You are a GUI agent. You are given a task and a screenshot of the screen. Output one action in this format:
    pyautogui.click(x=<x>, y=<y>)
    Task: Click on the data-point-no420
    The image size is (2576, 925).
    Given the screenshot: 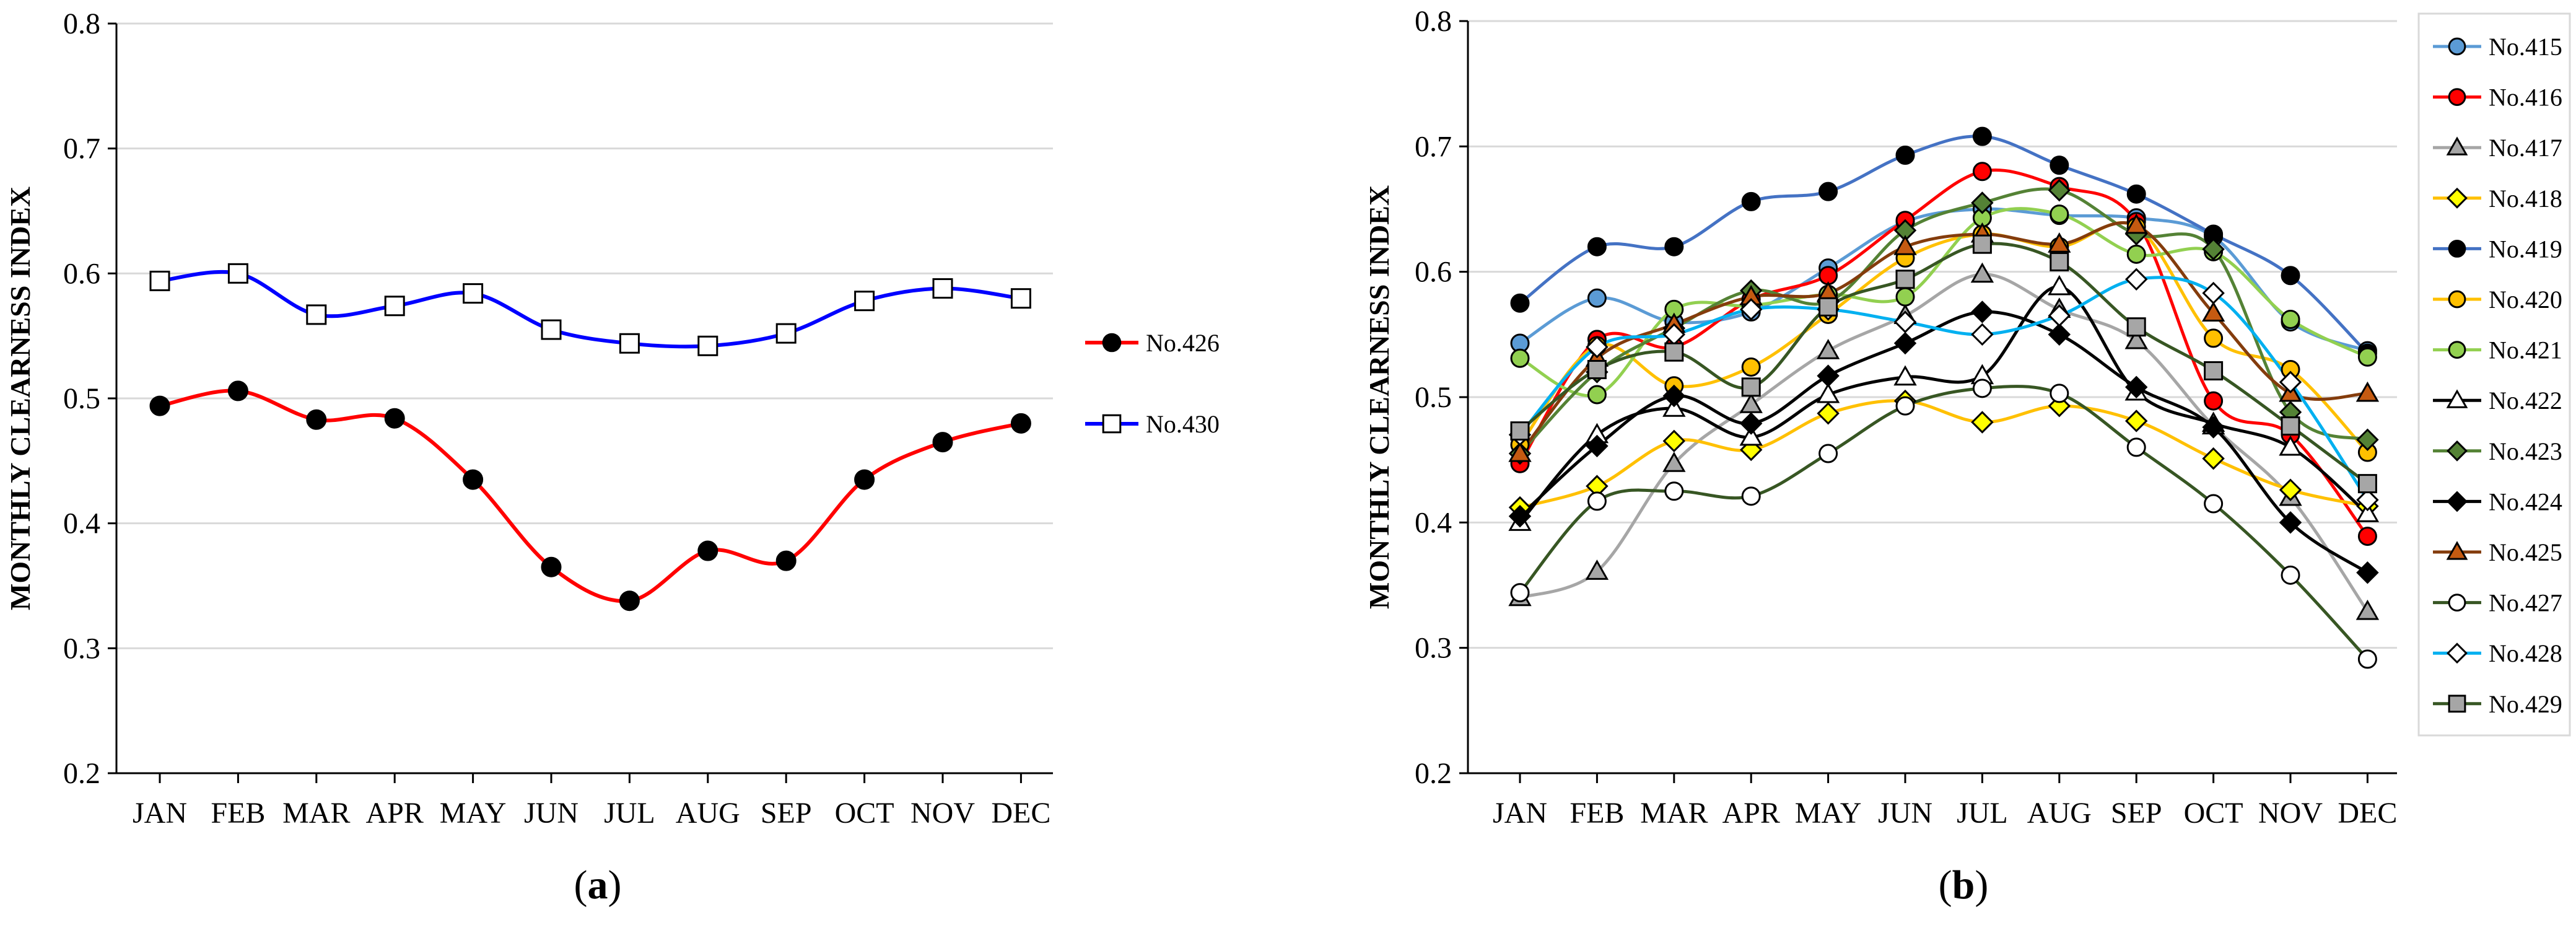 What is the action you would take?
    pyautogui.click(x=2214, y=338)
    